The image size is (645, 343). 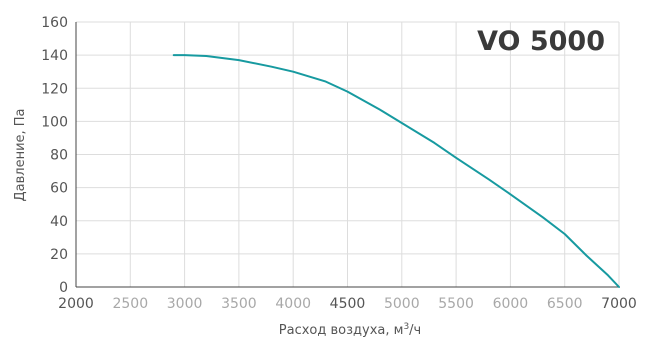 I want to click on x-tick-label: 4500, so click(x=348, y=304).